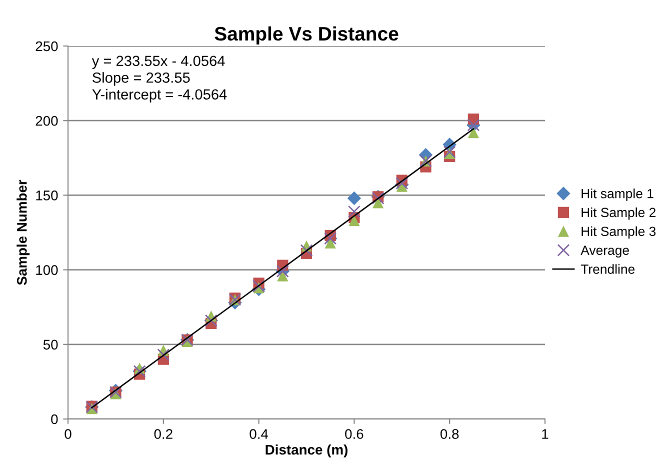 The image size is (663, 472). I want to click on x-tick-label: 1, so click(545, 434).